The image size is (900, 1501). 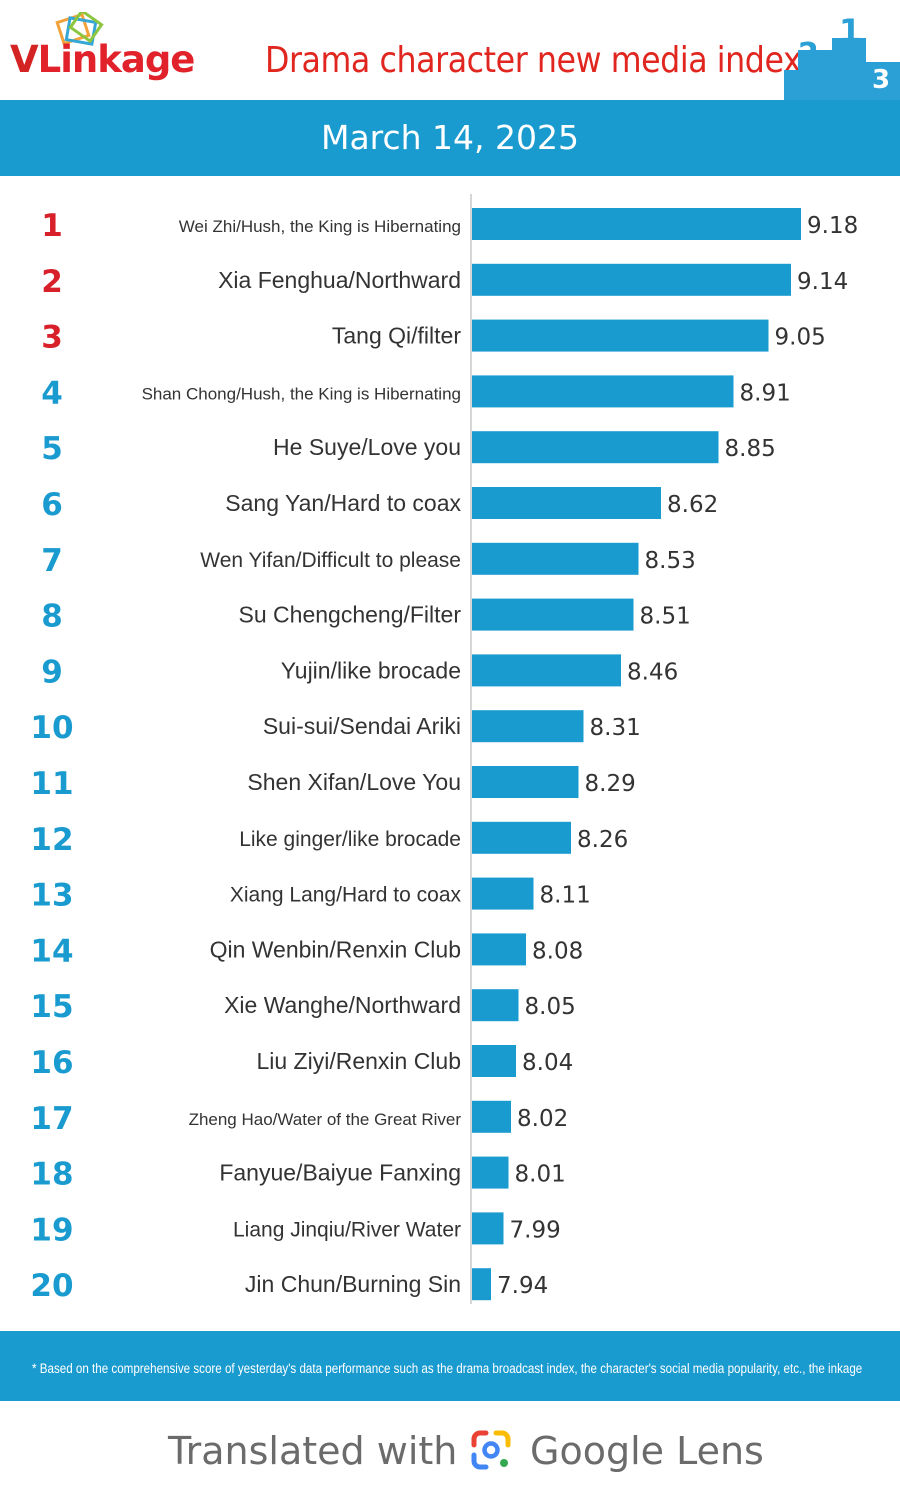 What do you see at coordinates (665, 617) in the screenshot?
I see `value-label: 8.51` at bounding box center [665, 617].